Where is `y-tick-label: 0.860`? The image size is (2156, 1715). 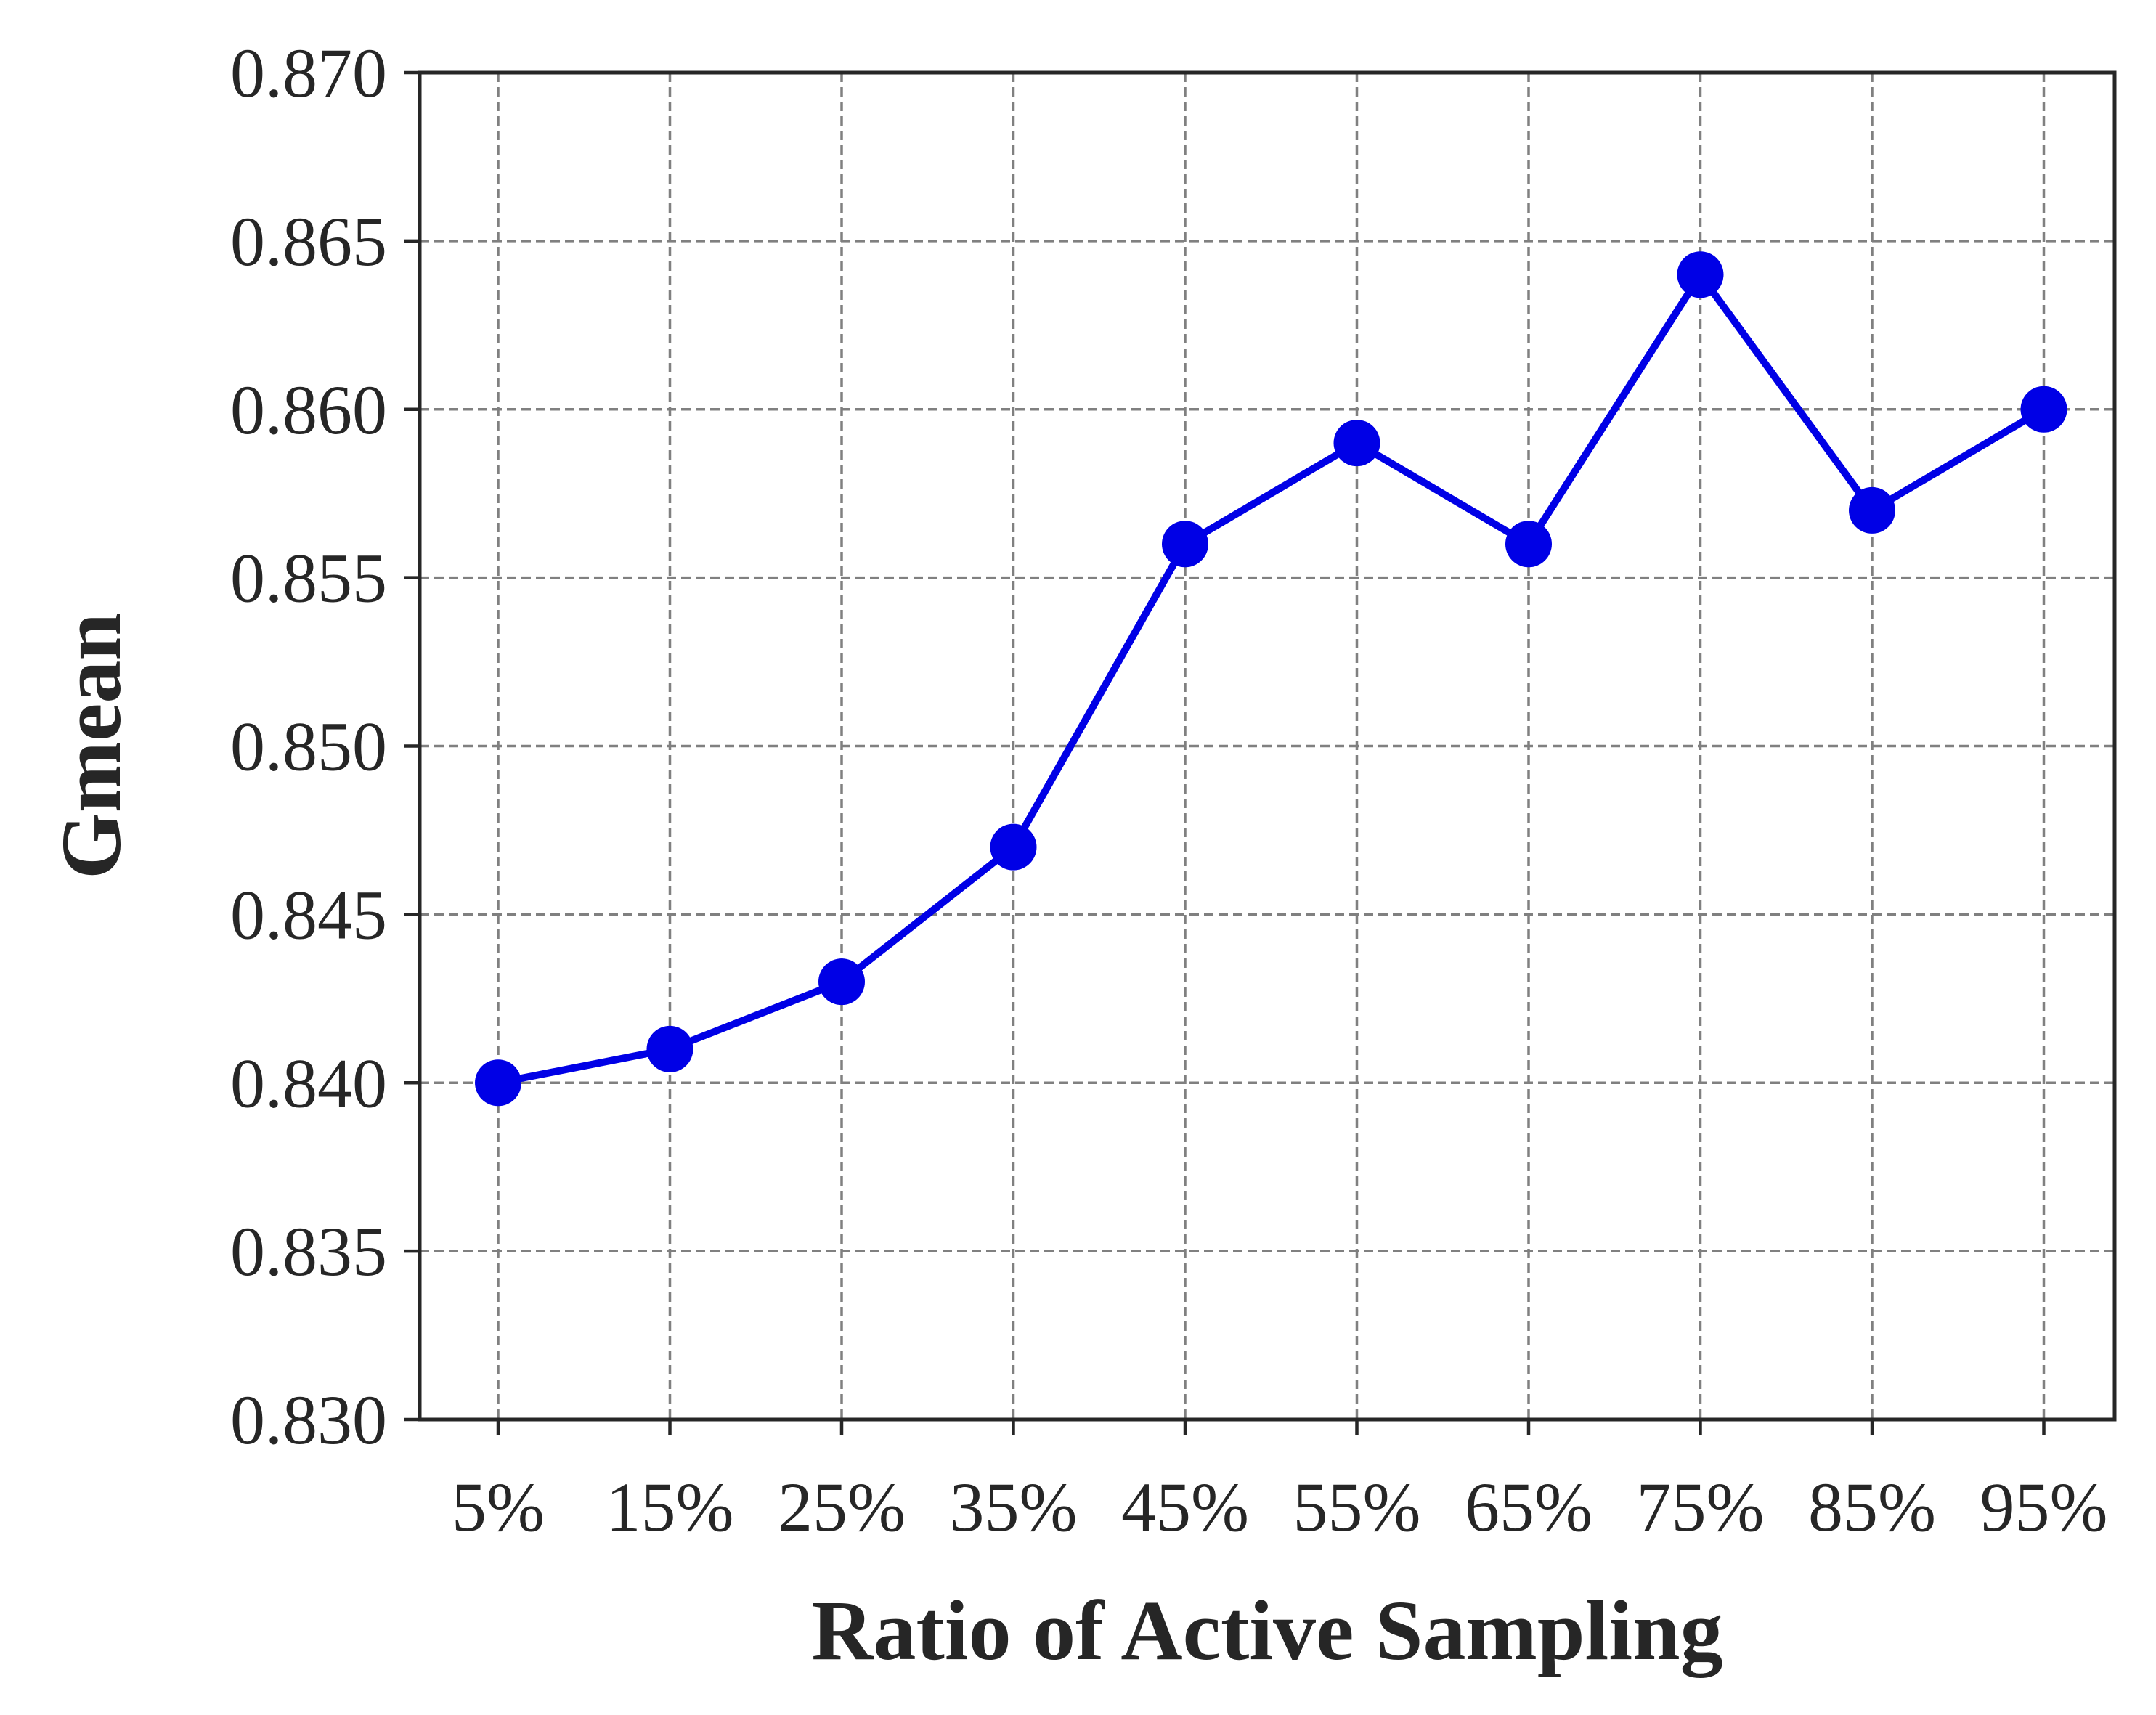 y-tick-label: 0.860 is located at coordinates (308, 410).